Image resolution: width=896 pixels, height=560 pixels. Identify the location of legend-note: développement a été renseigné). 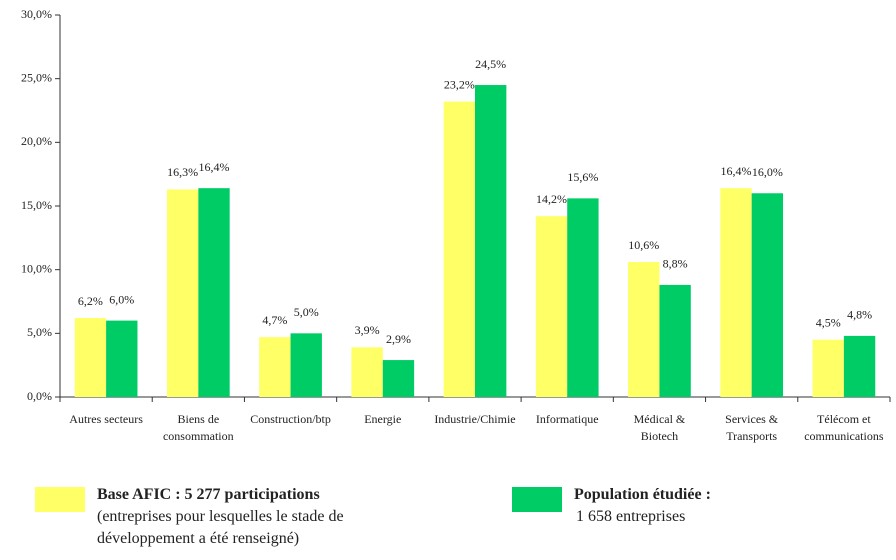
(198, 538).